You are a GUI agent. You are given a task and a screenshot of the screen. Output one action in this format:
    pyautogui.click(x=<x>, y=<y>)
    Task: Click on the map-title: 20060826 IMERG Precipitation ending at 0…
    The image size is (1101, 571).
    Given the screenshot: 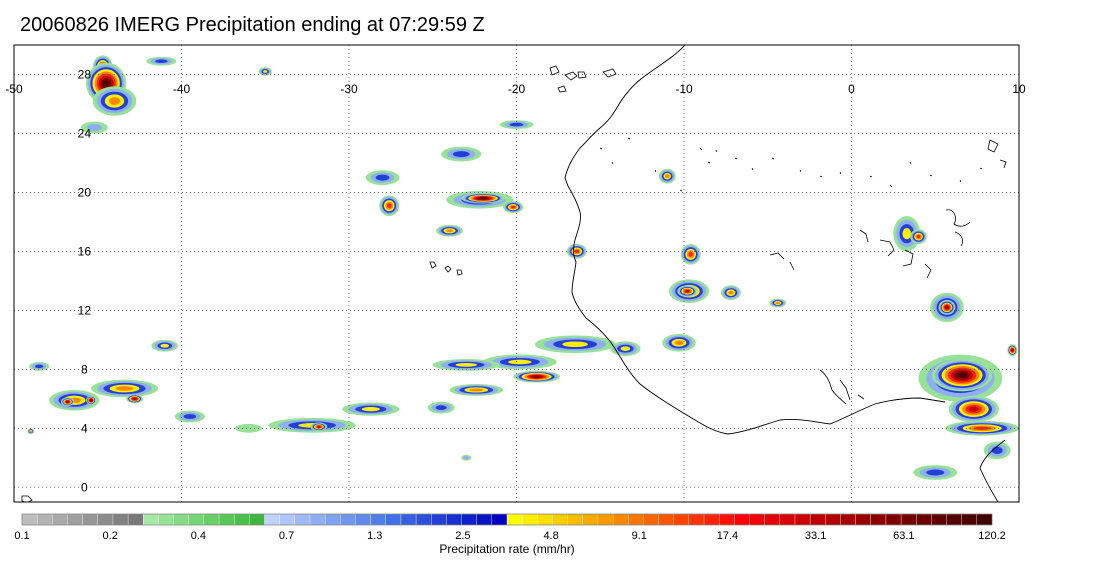 What is the action you would take?
    pyautogui.click(x=252, y=25)
    